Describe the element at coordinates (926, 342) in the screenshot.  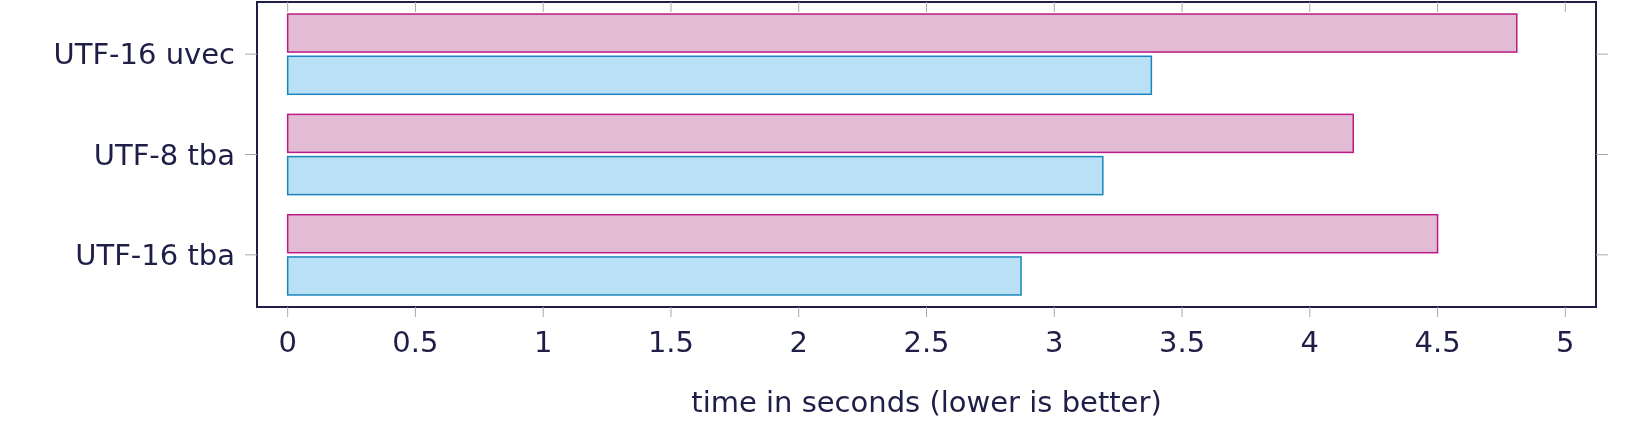
I see `x-tick-label: 2.5` at that location.